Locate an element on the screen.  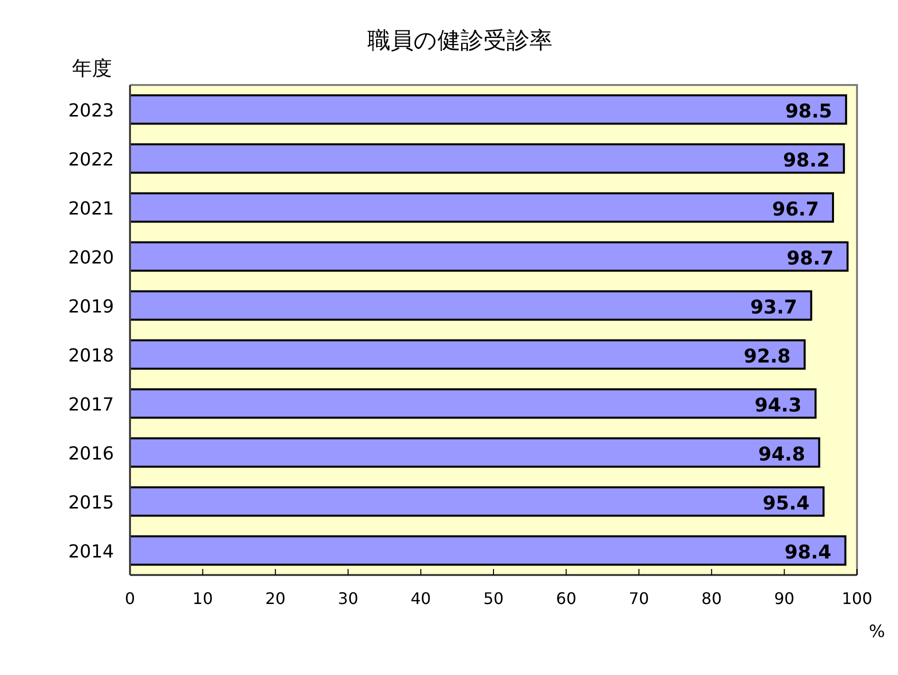
x-tick-label: 50 is located at coordinates (493, 598).